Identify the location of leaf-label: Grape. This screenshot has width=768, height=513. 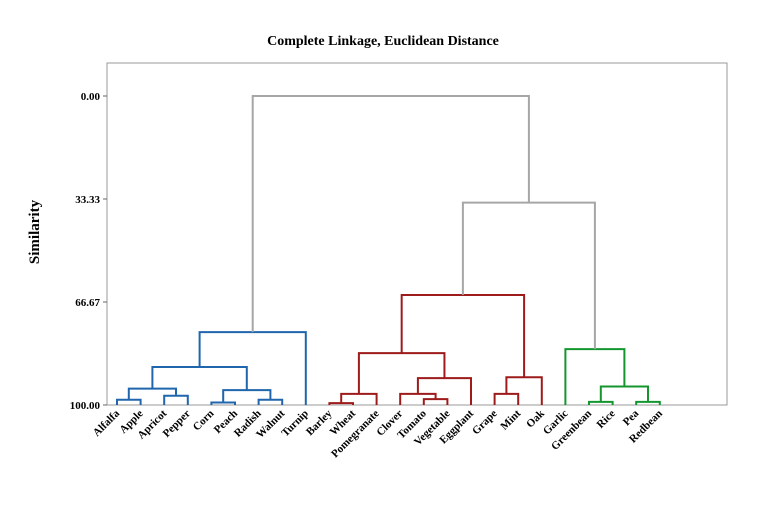
(485, 423).